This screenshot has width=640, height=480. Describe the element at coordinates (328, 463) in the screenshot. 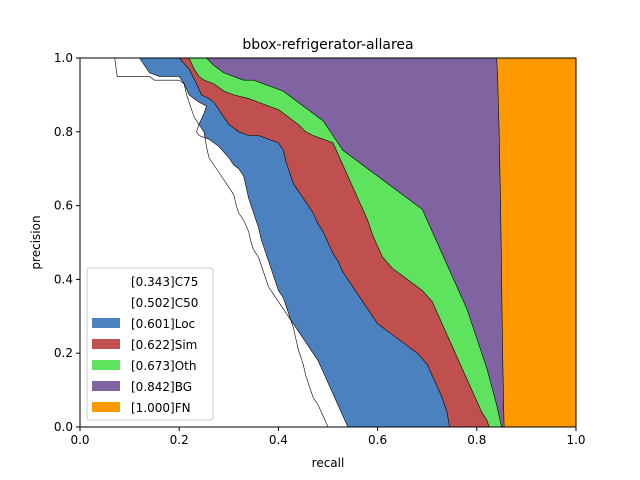

I see `x-axis-label: recall` at that location.